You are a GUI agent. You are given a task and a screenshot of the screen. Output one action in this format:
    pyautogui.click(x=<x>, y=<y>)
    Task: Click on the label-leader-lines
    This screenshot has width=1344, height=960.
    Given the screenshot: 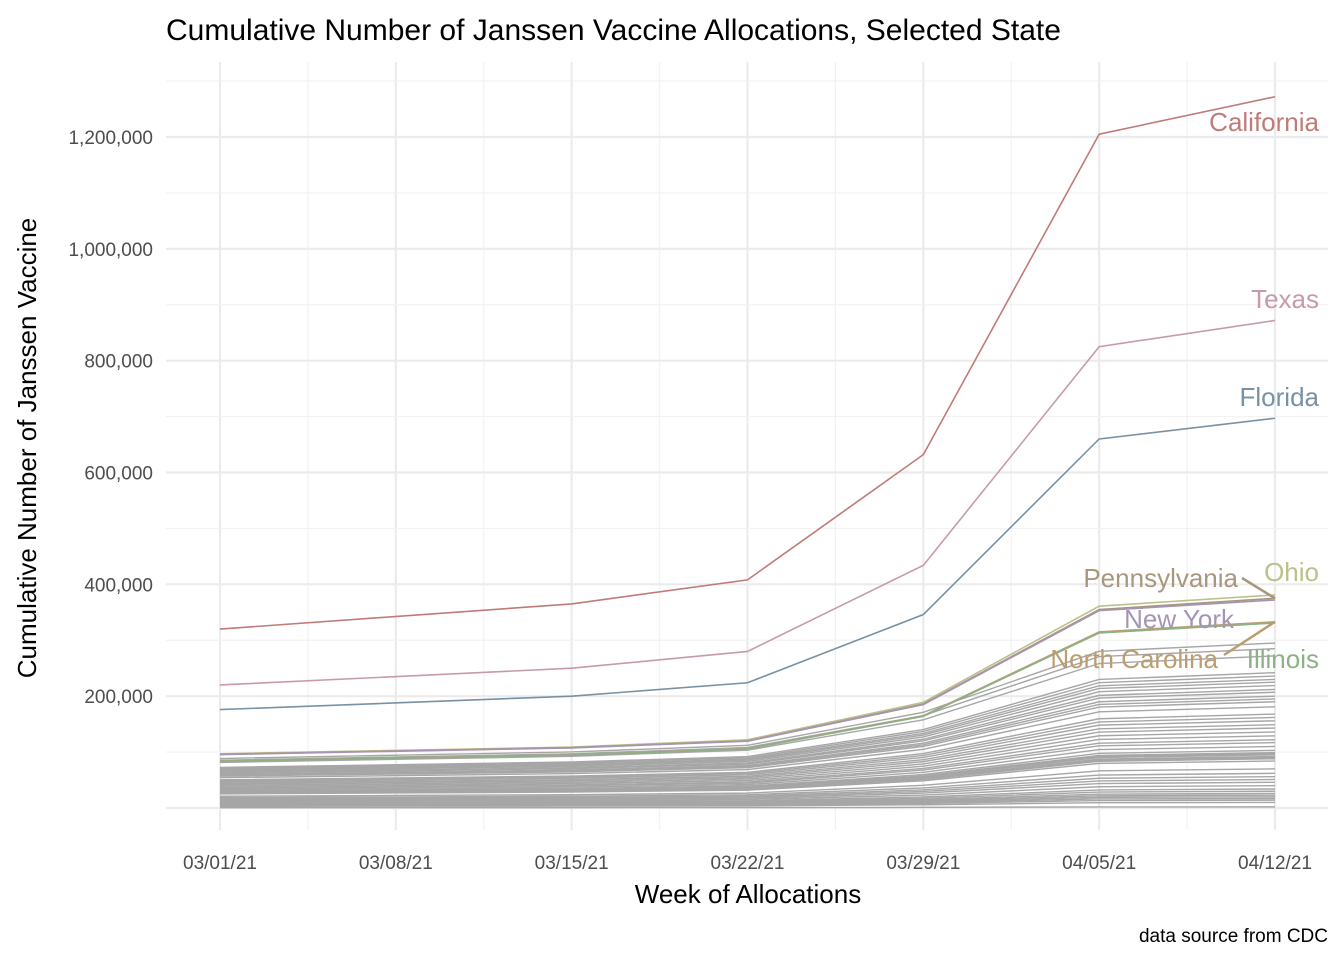 What is the action you would take?
    pyautogui.click(x=1249, y=616)
    